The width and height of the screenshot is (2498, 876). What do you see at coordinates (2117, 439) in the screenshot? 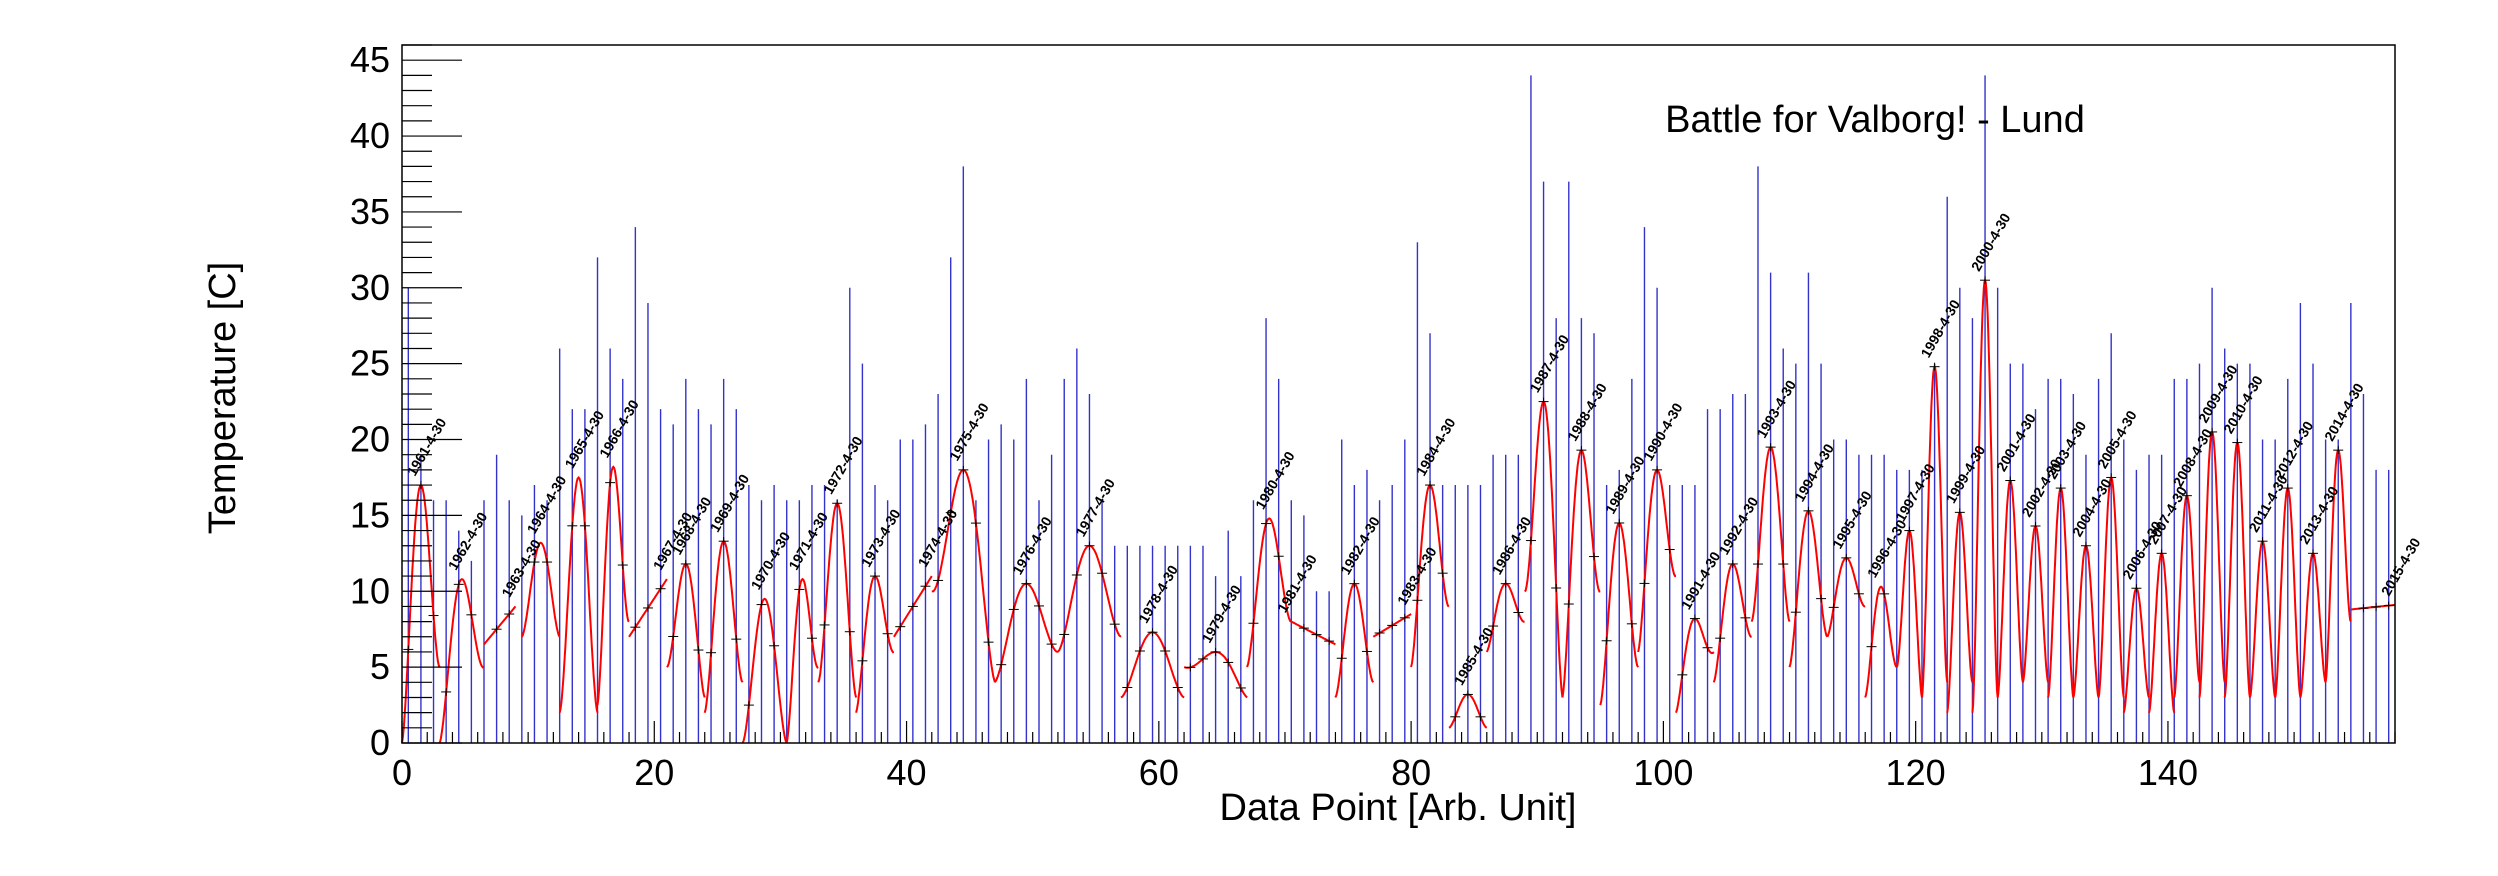
I see `date-label: 2005-4-30` at bounding box center [2117, 439].